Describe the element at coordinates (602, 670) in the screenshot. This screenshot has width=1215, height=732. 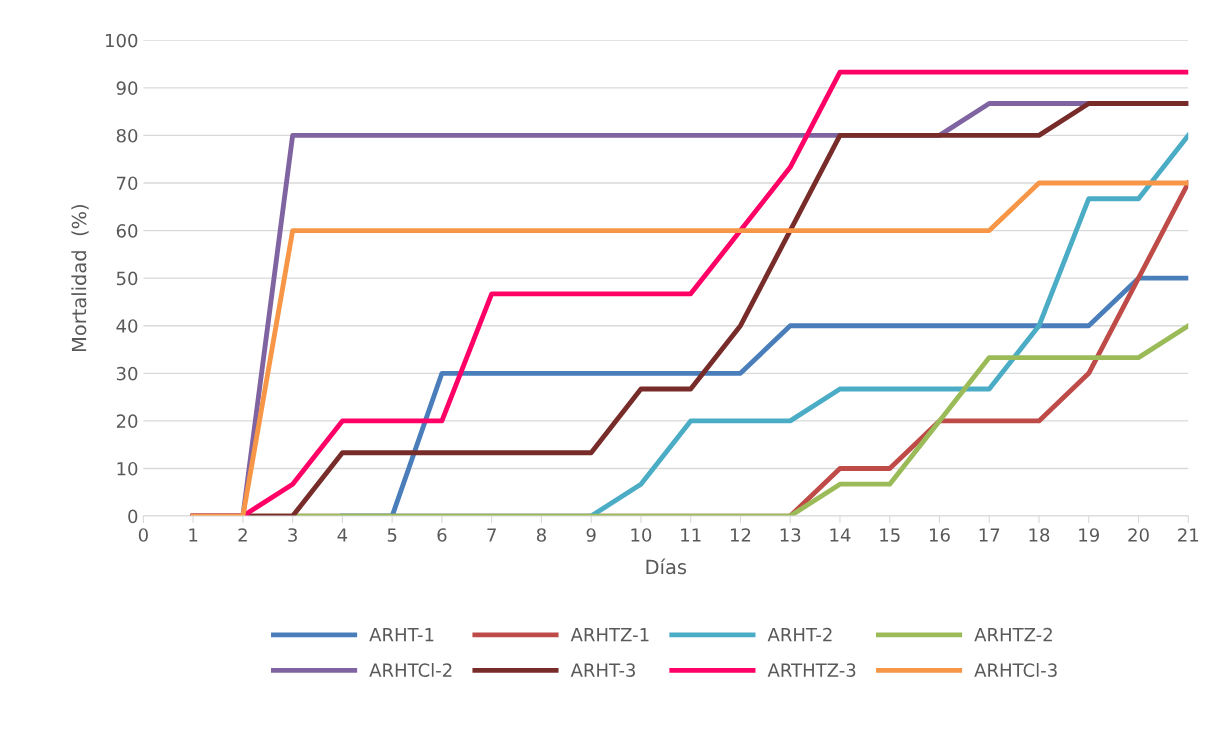
I see `legend-label: ARHT-3` at that location.